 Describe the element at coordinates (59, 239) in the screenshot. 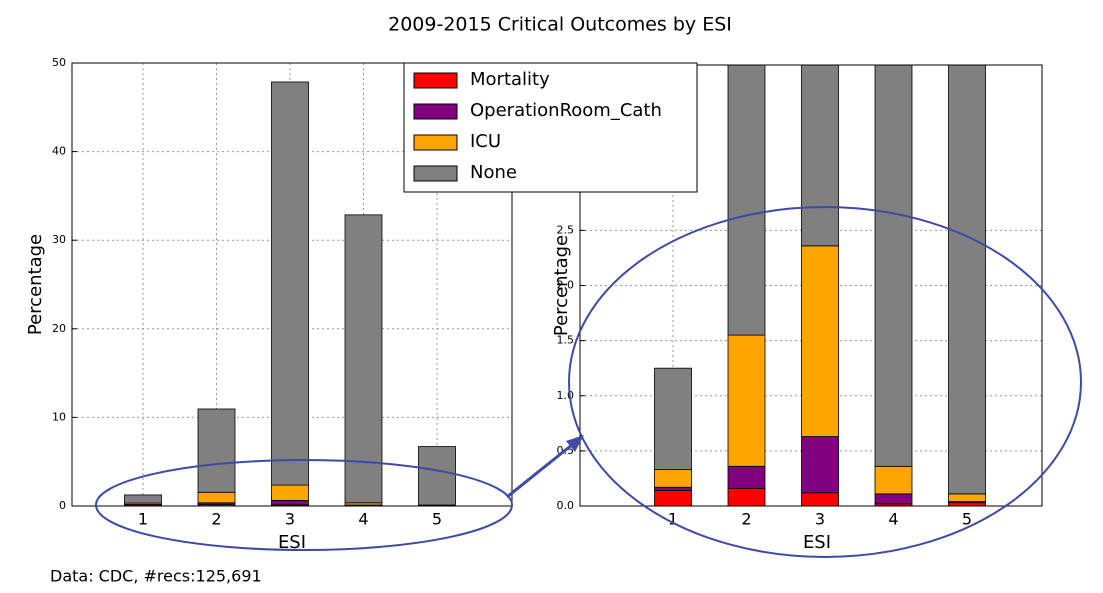

I see `y-tick-label: 30` at that location.